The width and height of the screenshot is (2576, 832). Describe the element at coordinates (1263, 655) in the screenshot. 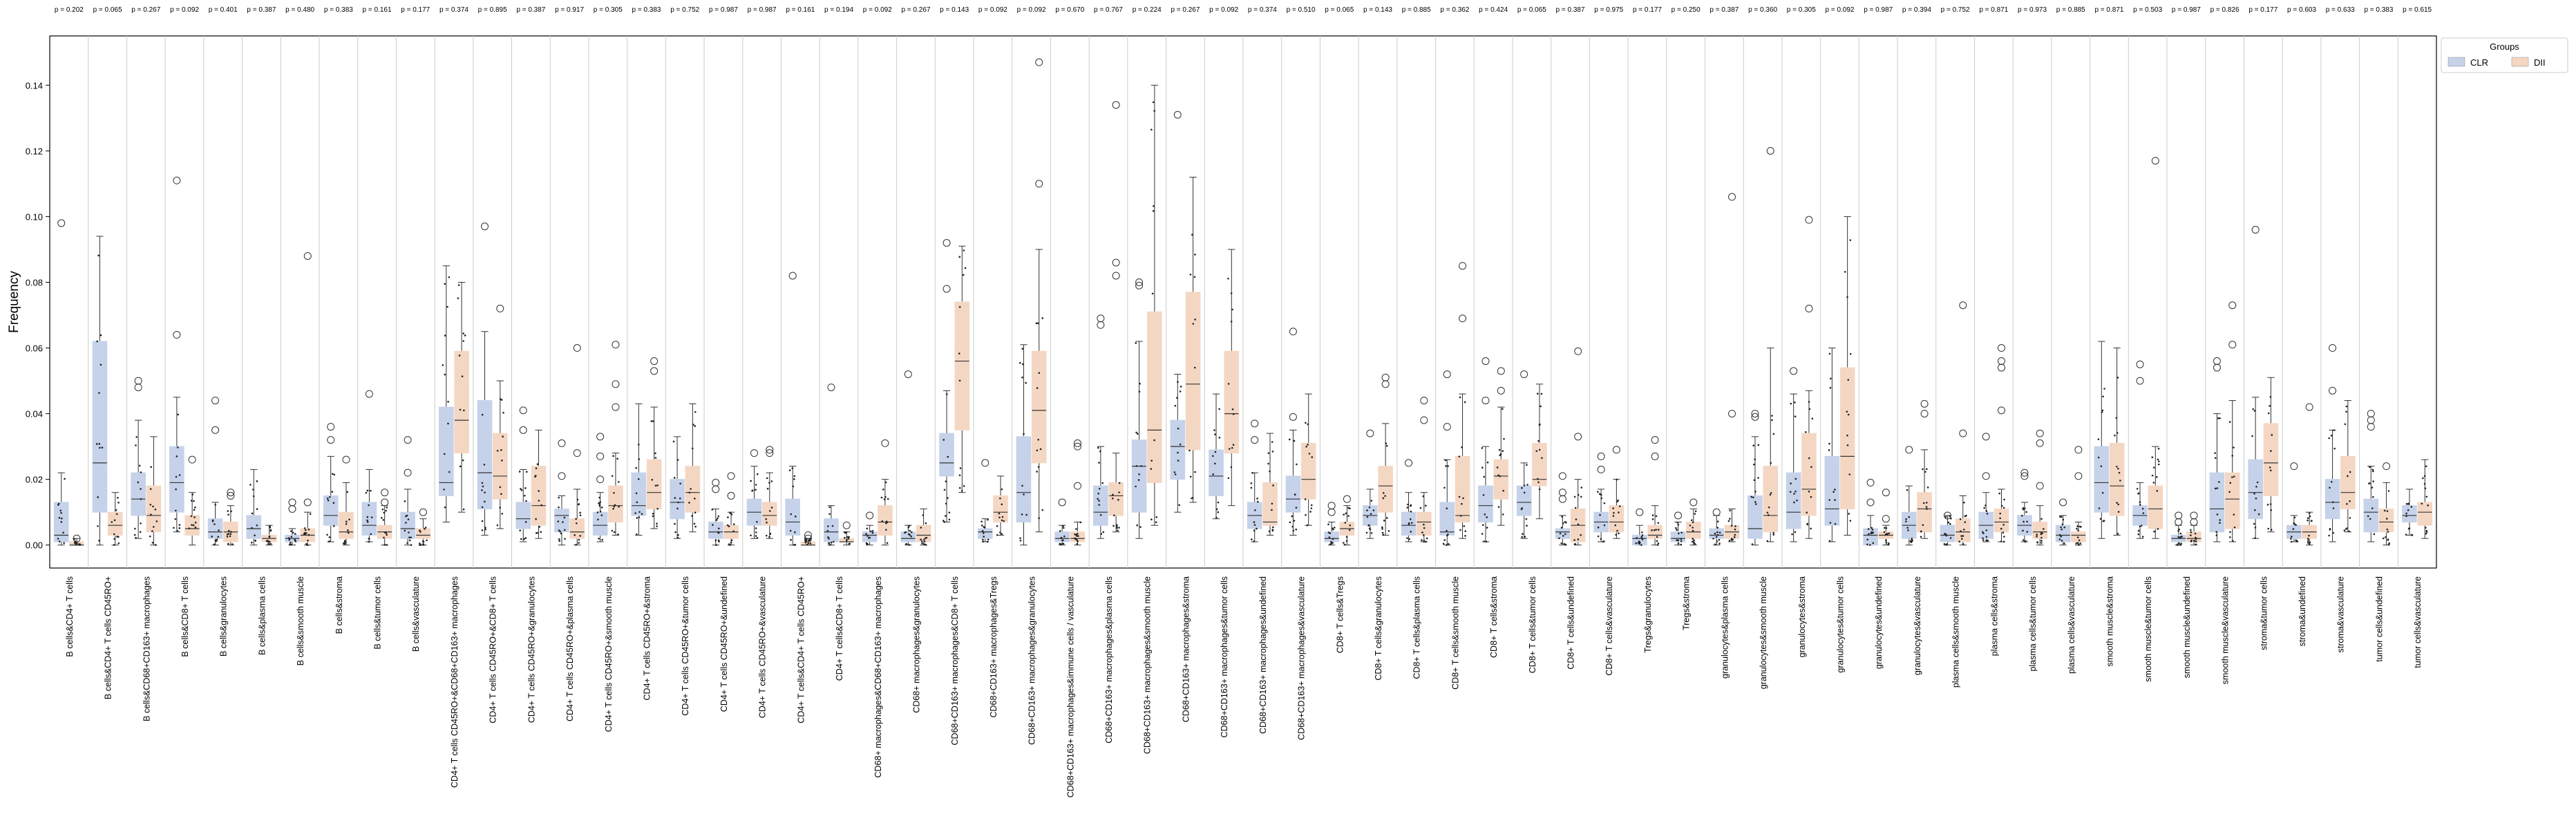

I see `x-tick-label: CD68+CD163+ macrophages&undefined` at that location.